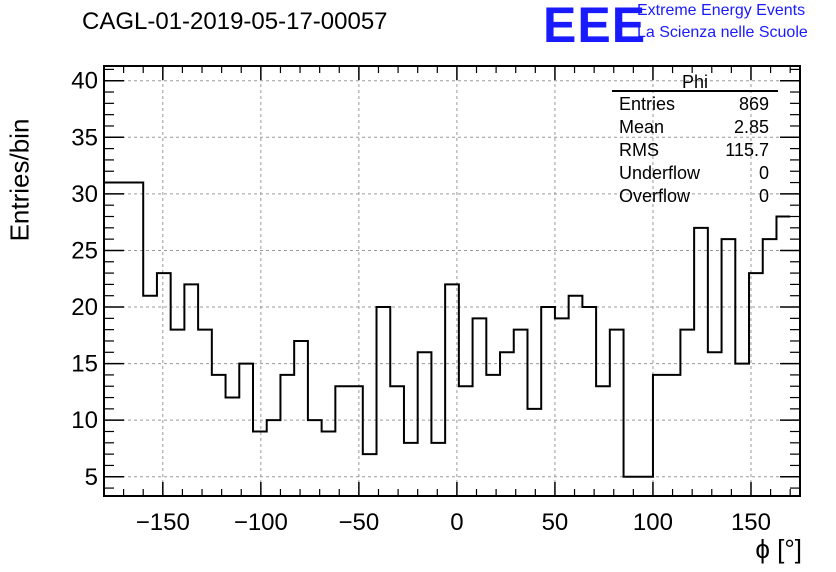 The image size is (836, 572). Describe the element at coordinates (84, 194) in the screenshot. I see `y-tick-label: 30` at that location.